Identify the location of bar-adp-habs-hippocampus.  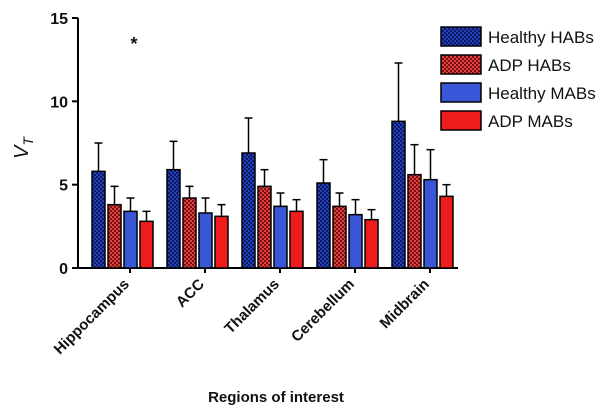
(114, 236).